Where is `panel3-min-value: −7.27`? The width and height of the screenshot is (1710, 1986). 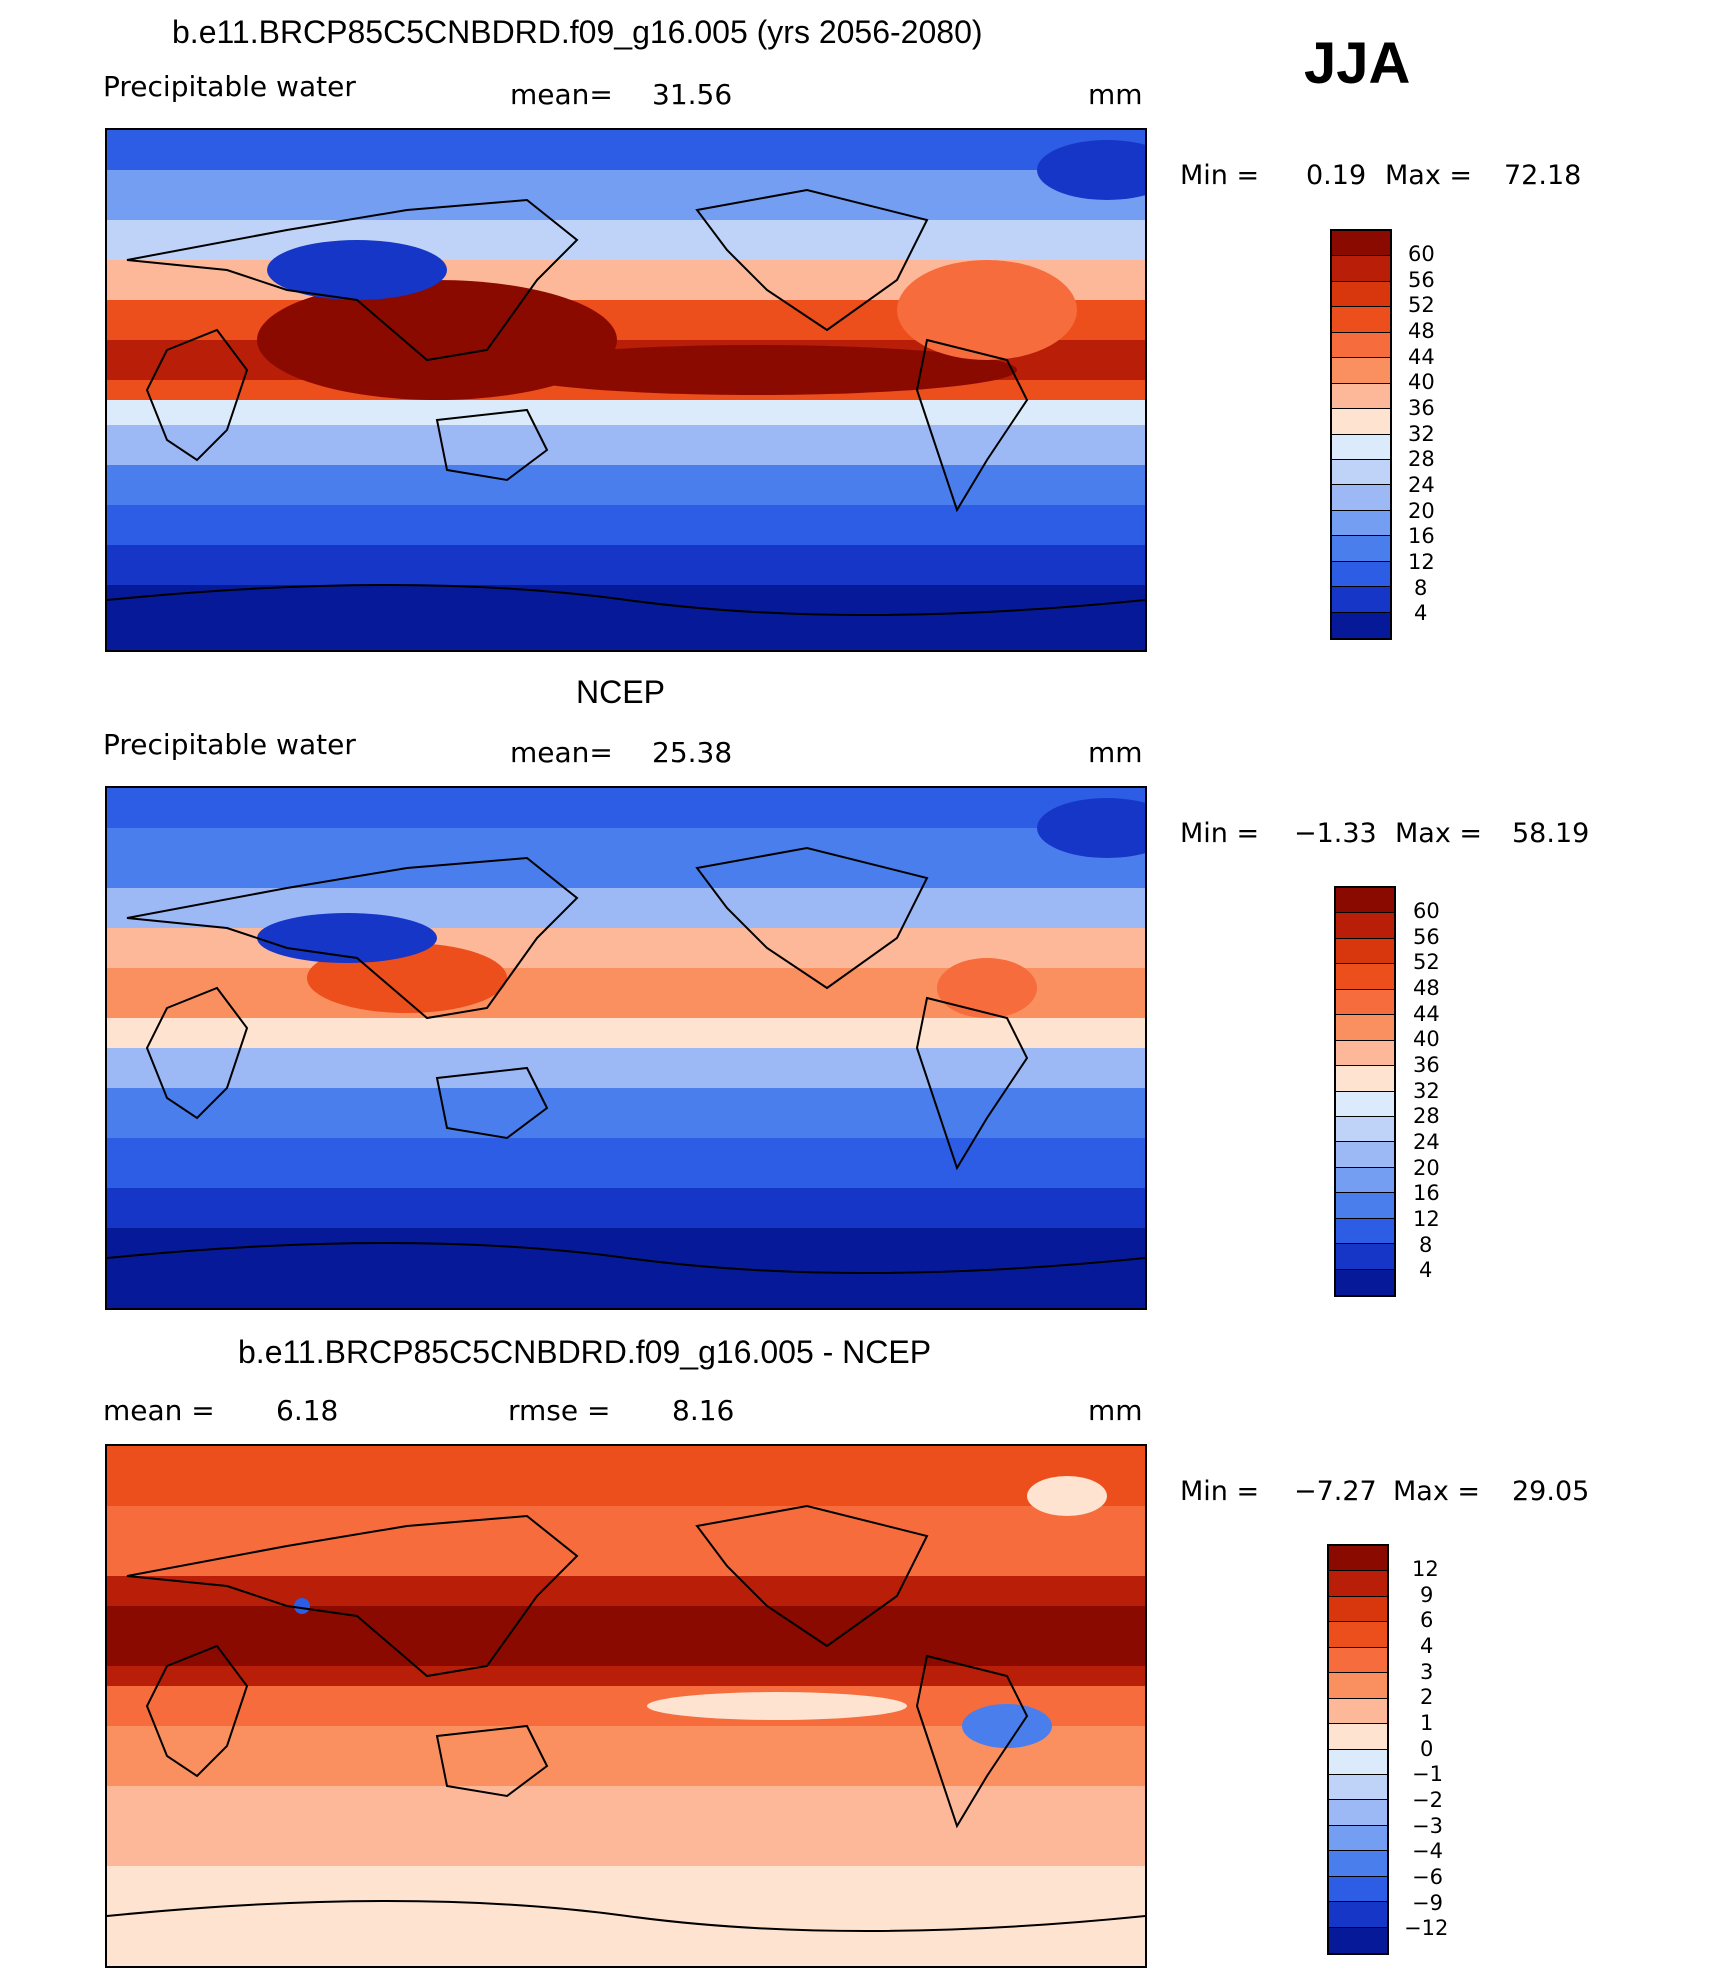 panel3-min-value: −7.27 is located at coordinates (1335, 1491).